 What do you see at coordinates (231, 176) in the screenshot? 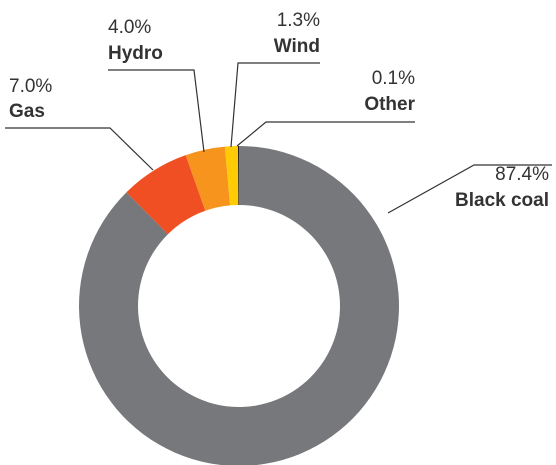
I see `slice-wind` at bounding box center [231, 176].